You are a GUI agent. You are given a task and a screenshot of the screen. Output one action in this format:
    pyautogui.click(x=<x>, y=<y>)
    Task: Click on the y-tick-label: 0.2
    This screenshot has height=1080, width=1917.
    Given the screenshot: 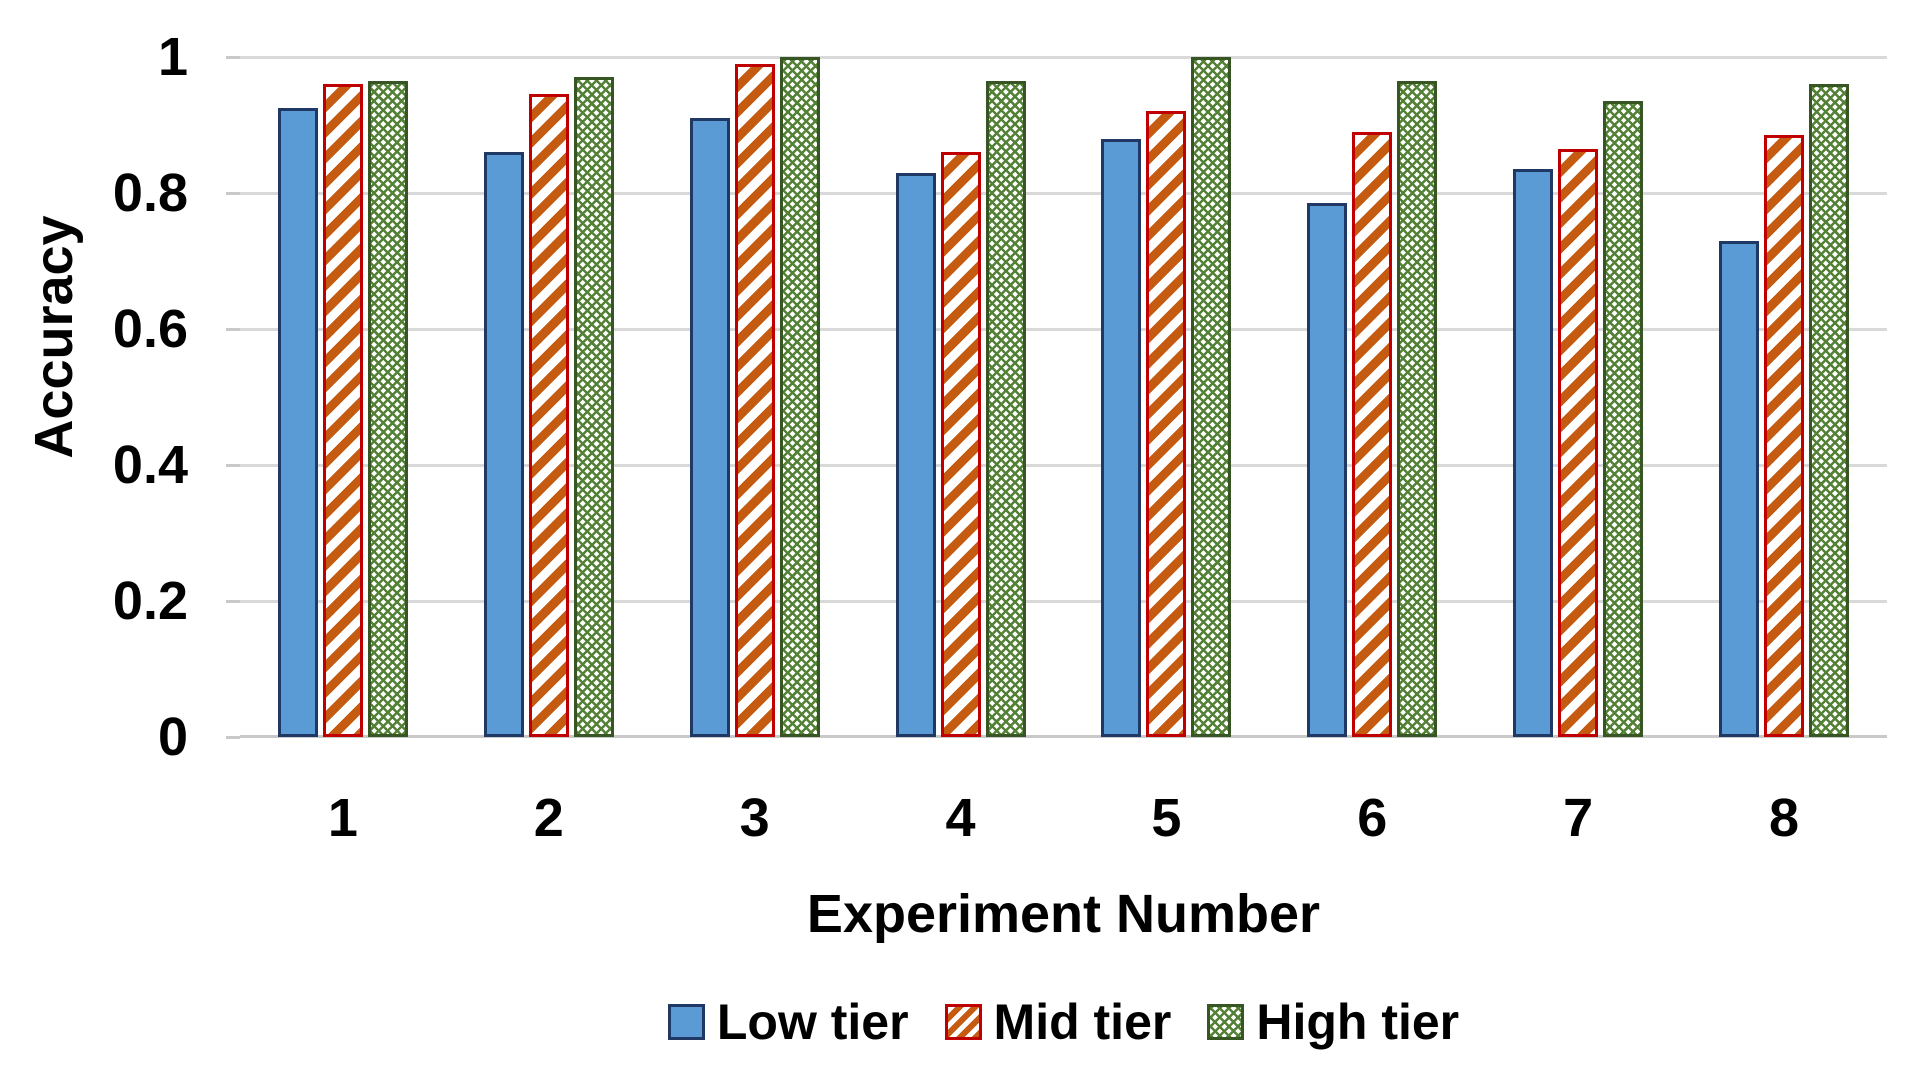 What is the action you would take?
    pyautogui.click(x=150, y=601)
    